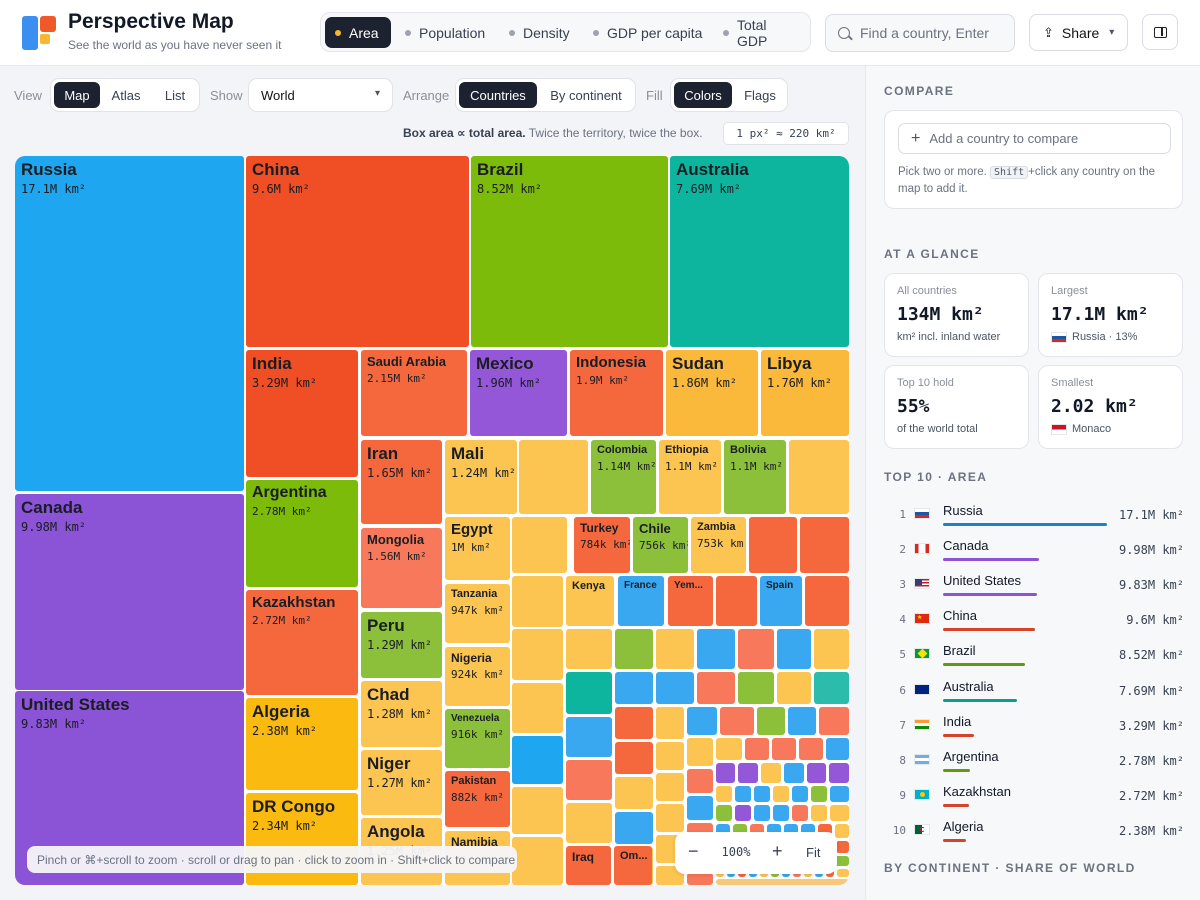 This screenshot has height=900, width=1200. I want to click on country-tile-mongolia: Mongolia 1.56M km², so click(401, 568).